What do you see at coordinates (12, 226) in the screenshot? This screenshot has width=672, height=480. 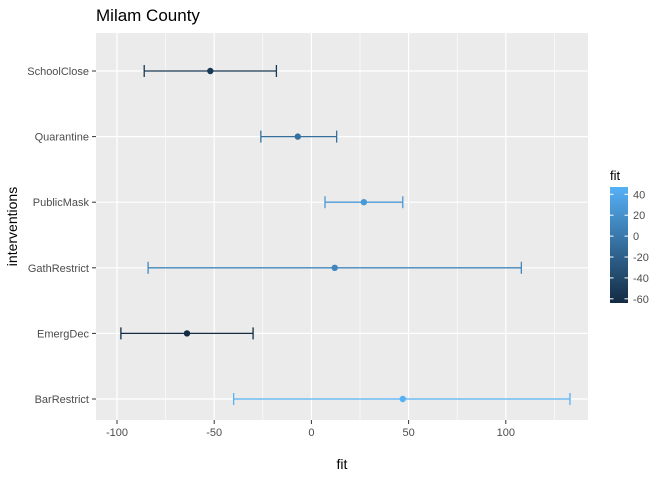 I see `y-axis-label: interventions` at bounding box center [12, 226].